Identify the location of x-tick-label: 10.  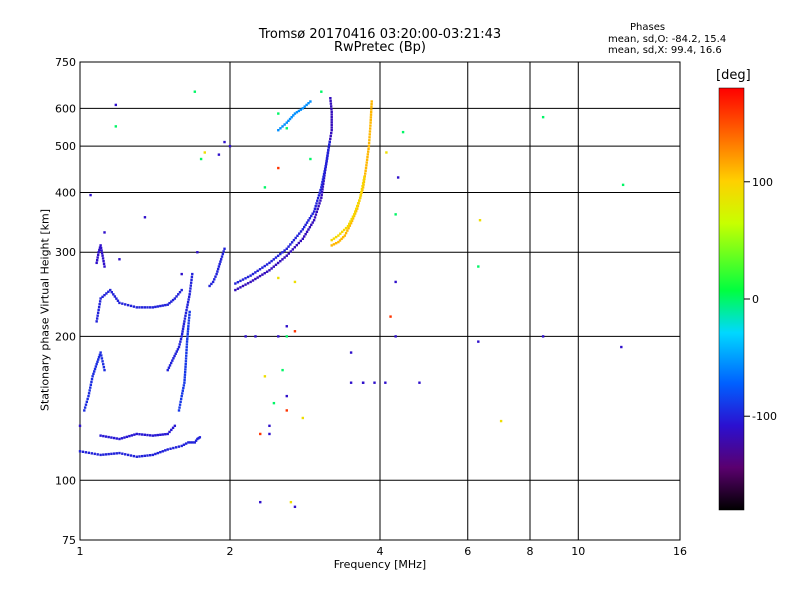
(578, 551).